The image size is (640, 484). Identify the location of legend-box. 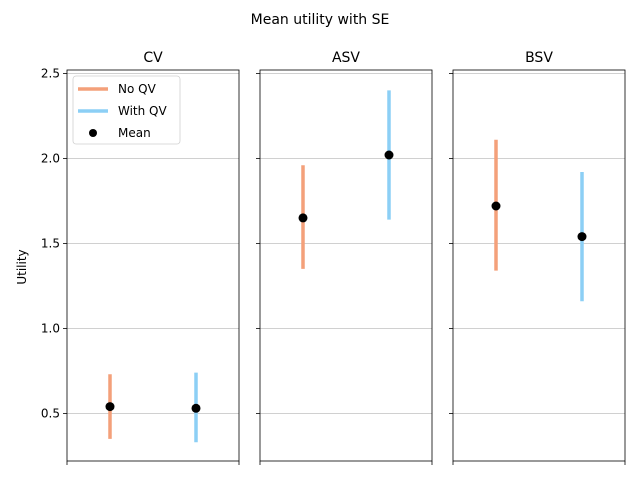
(126, 110).